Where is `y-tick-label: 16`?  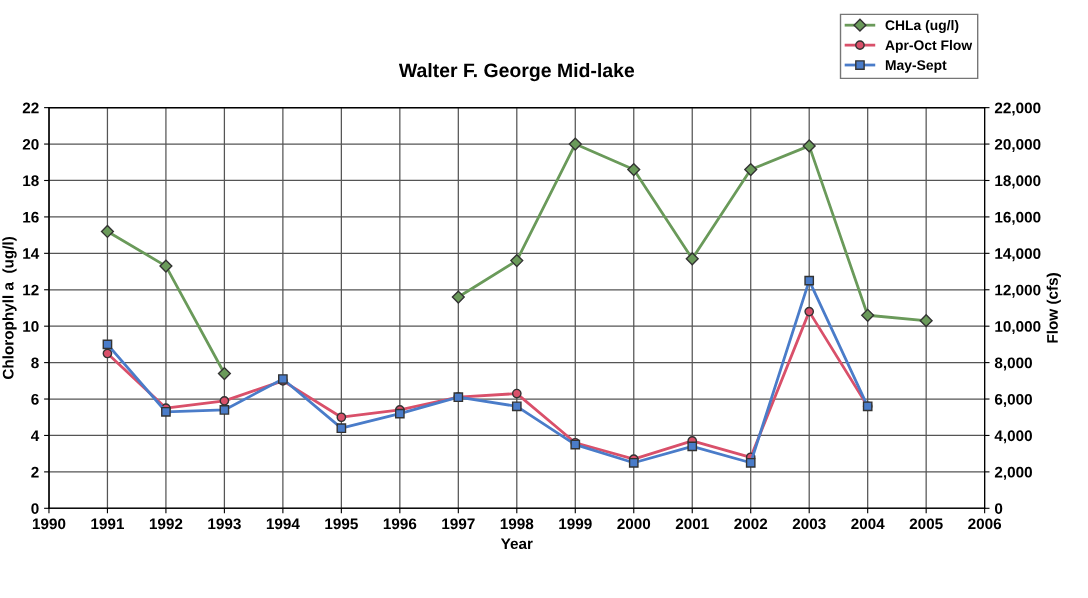 y-tick-label: 16 is located at coordinates (31, 217).